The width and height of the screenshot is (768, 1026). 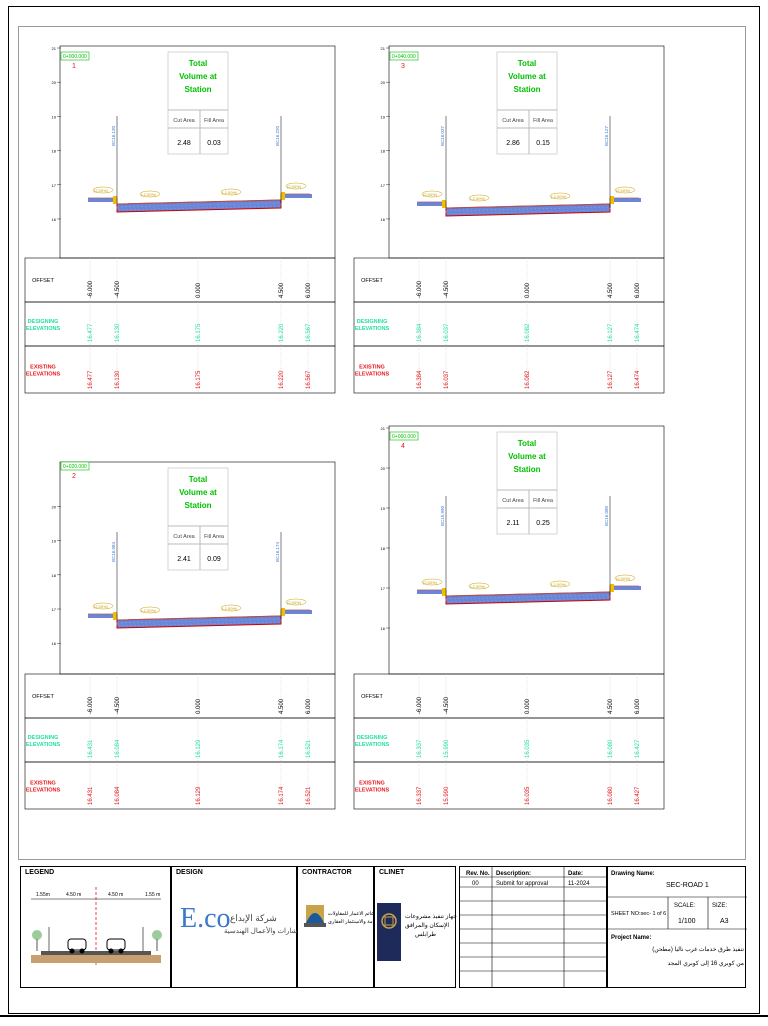 What do you see at coordinates (277, 135) in the screenshot?
I see `curb-elevation: BC16.220` at bounding box center [277, 135].